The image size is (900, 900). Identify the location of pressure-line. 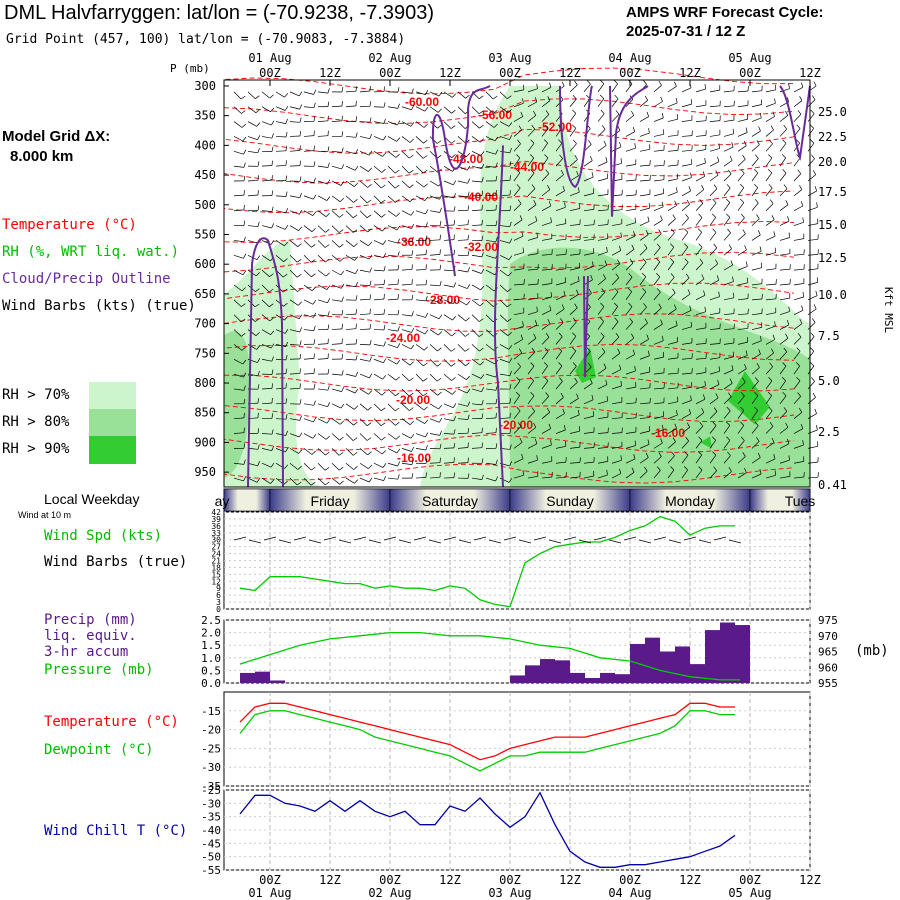
(489, 656).